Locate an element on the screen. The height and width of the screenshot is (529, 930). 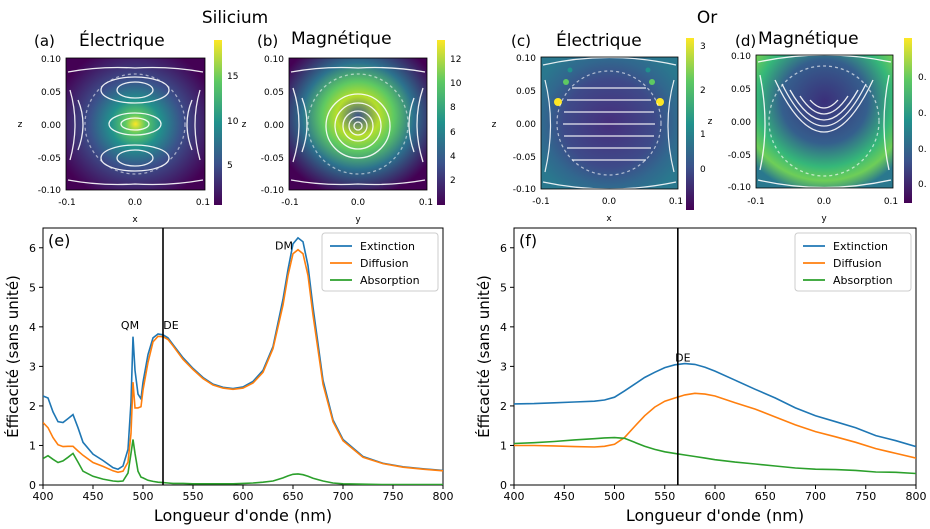
field-map-b-xtick-2: 0.1 is located at coordinates (426, 203).